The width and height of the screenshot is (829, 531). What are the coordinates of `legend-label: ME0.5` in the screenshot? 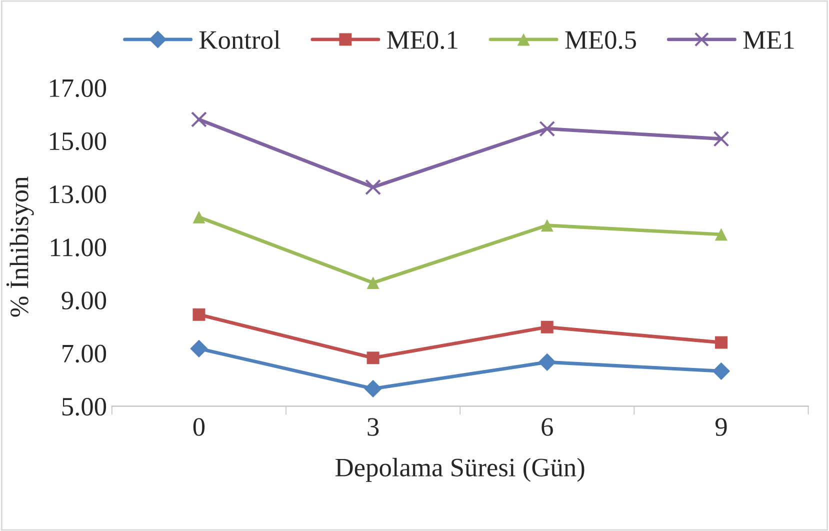 It's located at (600, 40).